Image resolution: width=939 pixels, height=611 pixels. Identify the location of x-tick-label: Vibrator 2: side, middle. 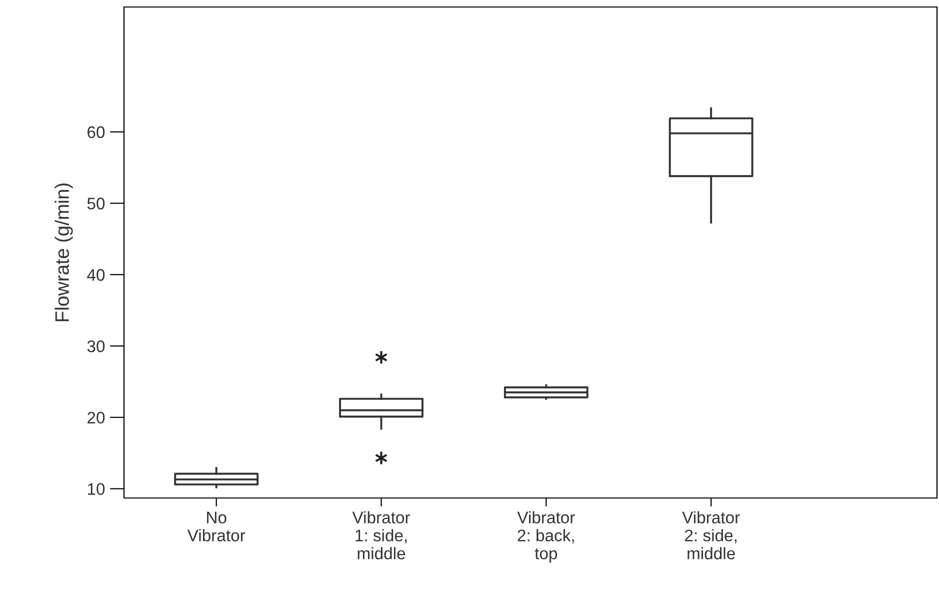
(711, 535).